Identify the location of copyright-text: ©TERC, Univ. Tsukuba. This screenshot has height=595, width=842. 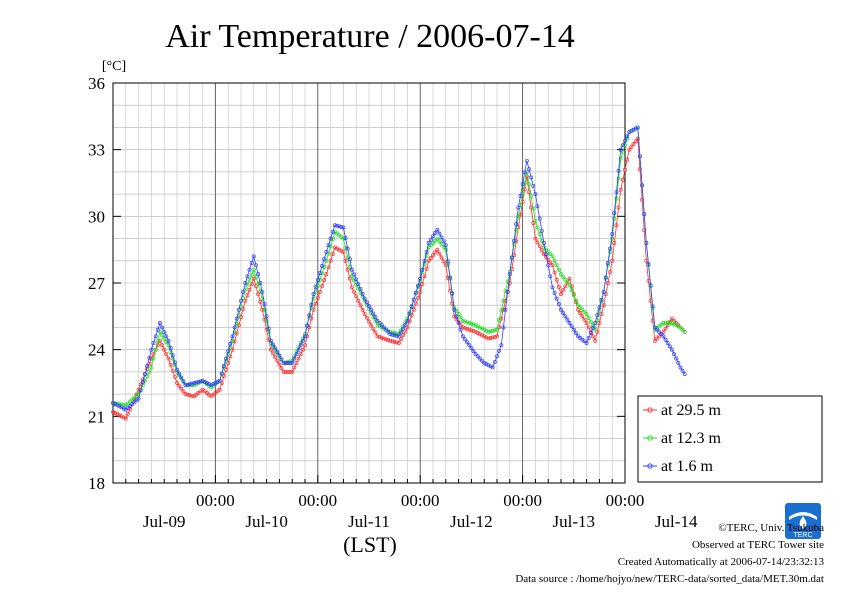
(771, 528).